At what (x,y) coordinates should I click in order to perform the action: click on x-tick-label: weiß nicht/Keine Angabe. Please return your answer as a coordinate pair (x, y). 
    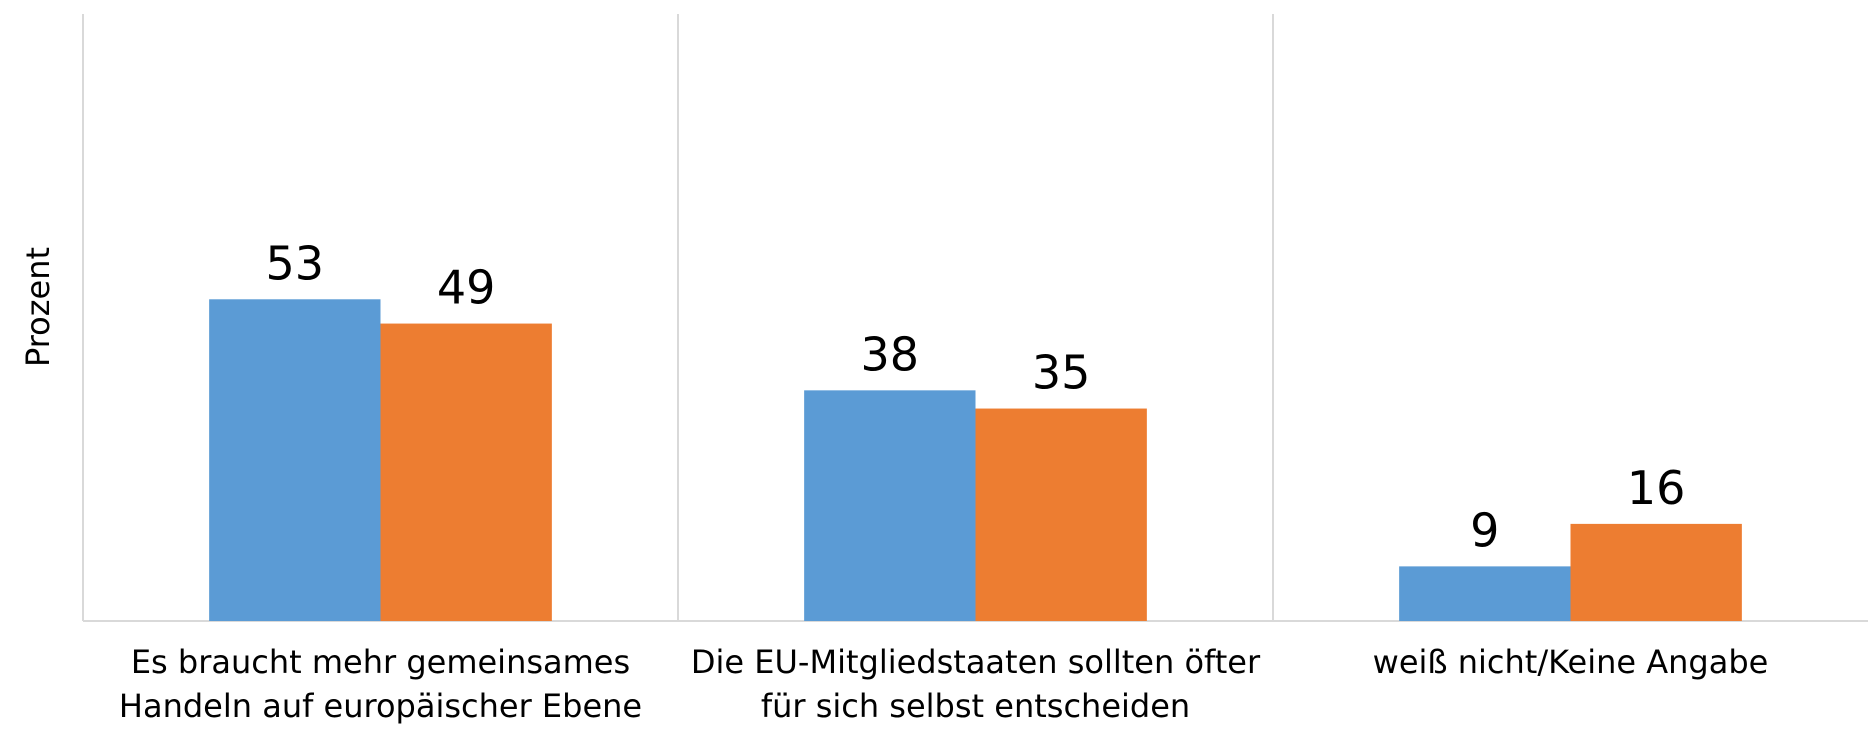
    Looking at the image, I should click on (1571, 662).